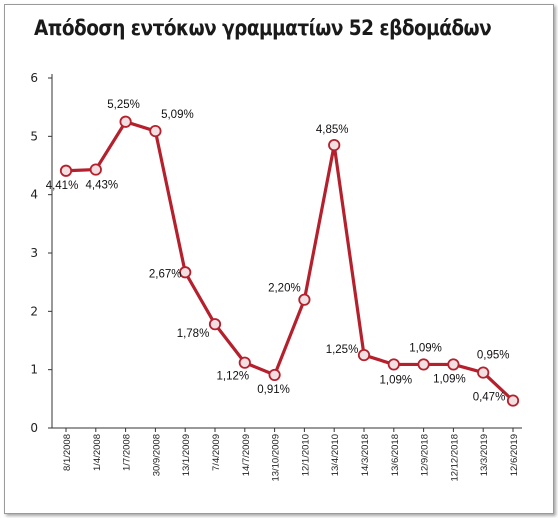 The width and height of the screenshot is (558, 518). Describe the element at coordinates (177, 115) in the screenshot. I see `data-label: 5,09%` at that location.